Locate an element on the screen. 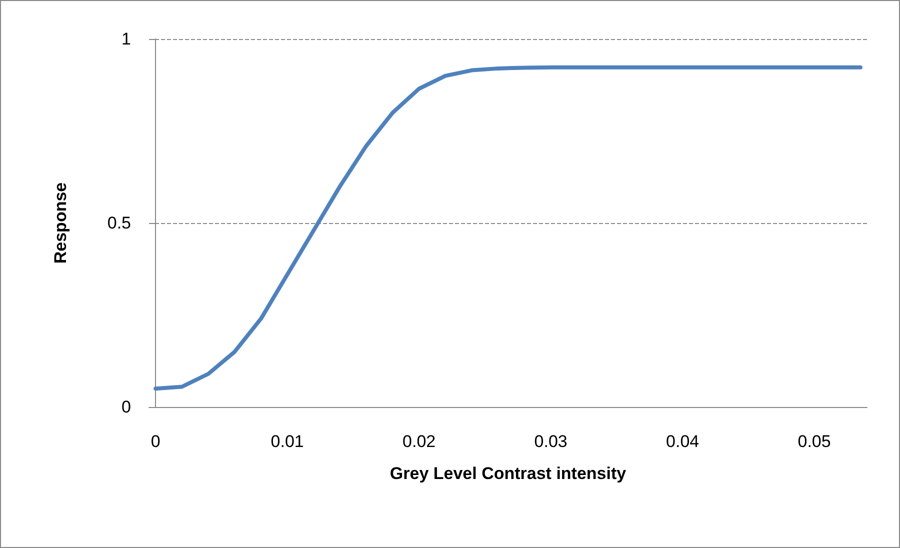  y-tick-label: 0.5 is located at coordinates (119, 223).